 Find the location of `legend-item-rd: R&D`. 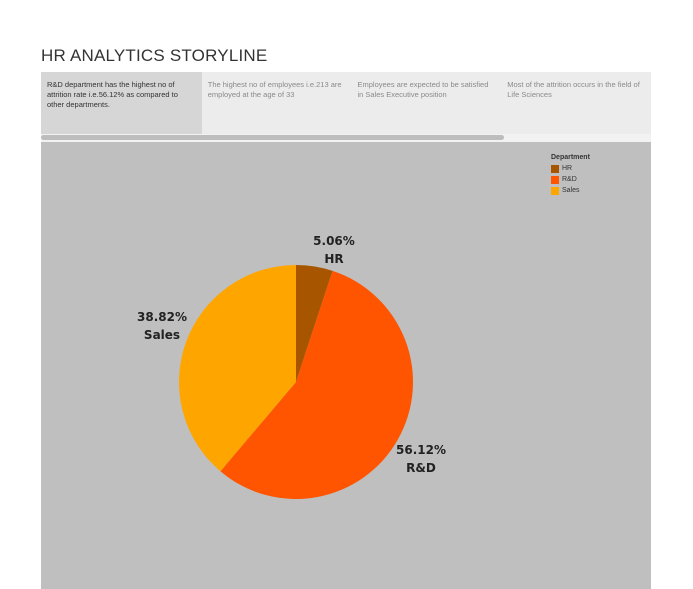

legend-item-rd: R&D is located at coordinates (570, 179).